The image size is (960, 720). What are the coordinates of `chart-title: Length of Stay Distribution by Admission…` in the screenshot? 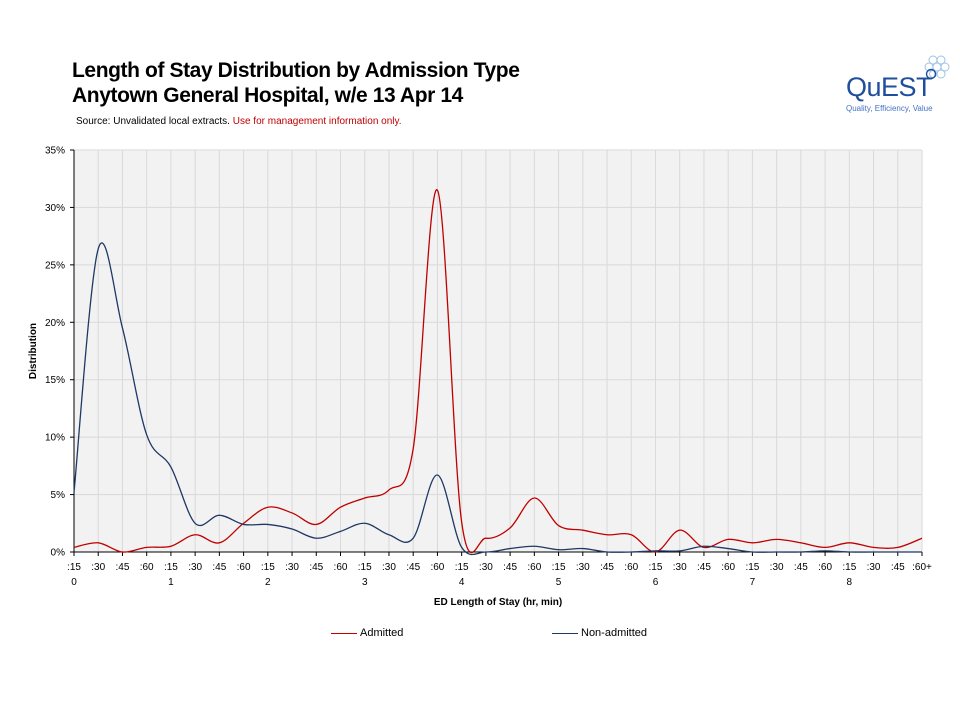 It's located at (296, 83).